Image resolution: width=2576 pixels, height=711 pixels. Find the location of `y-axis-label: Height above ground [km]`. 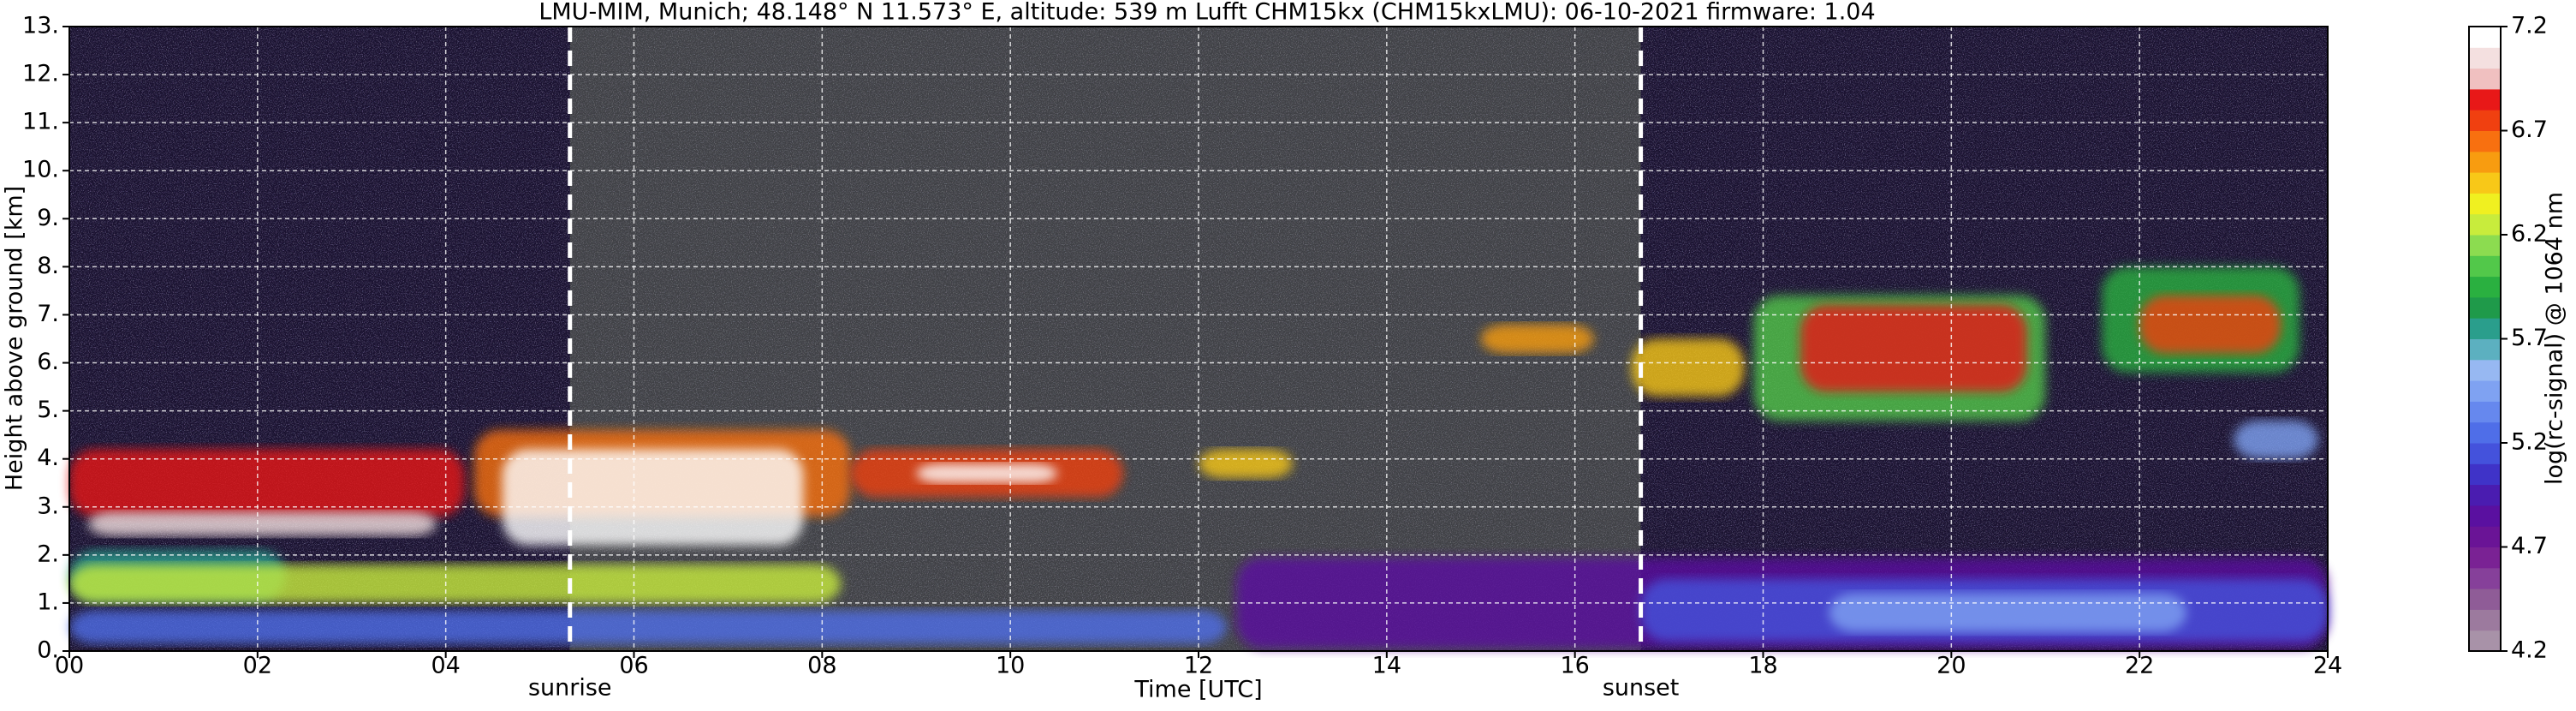

y-axis-label: Height above ground [km] is located at coordinates (15, 339).